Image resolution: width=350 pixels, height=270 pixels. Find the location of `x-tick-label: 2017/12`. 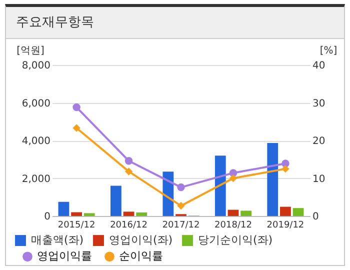

x-tick-label: 2017/12 is located at coordinates (181, 225).